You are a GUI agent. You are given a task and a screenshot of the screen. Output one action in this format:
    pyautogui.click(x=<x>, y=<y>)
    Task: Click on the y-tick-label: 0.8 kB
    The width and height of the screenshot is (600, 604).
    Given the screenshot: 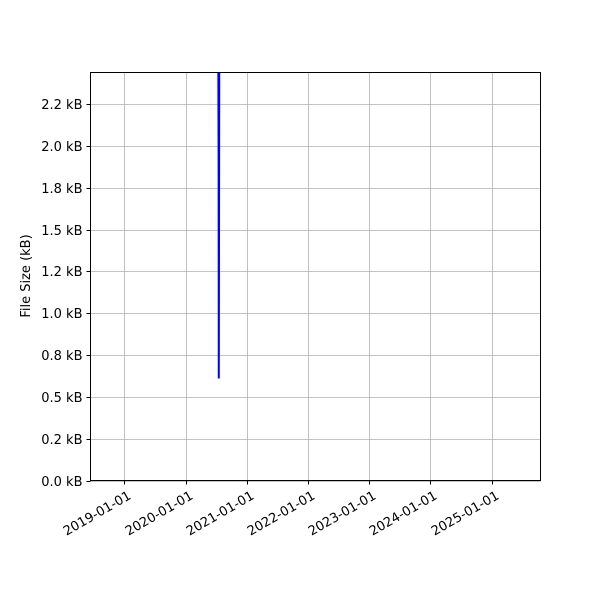 What is the action you would take?
    pyautogui.click(x=61, y=356)
    